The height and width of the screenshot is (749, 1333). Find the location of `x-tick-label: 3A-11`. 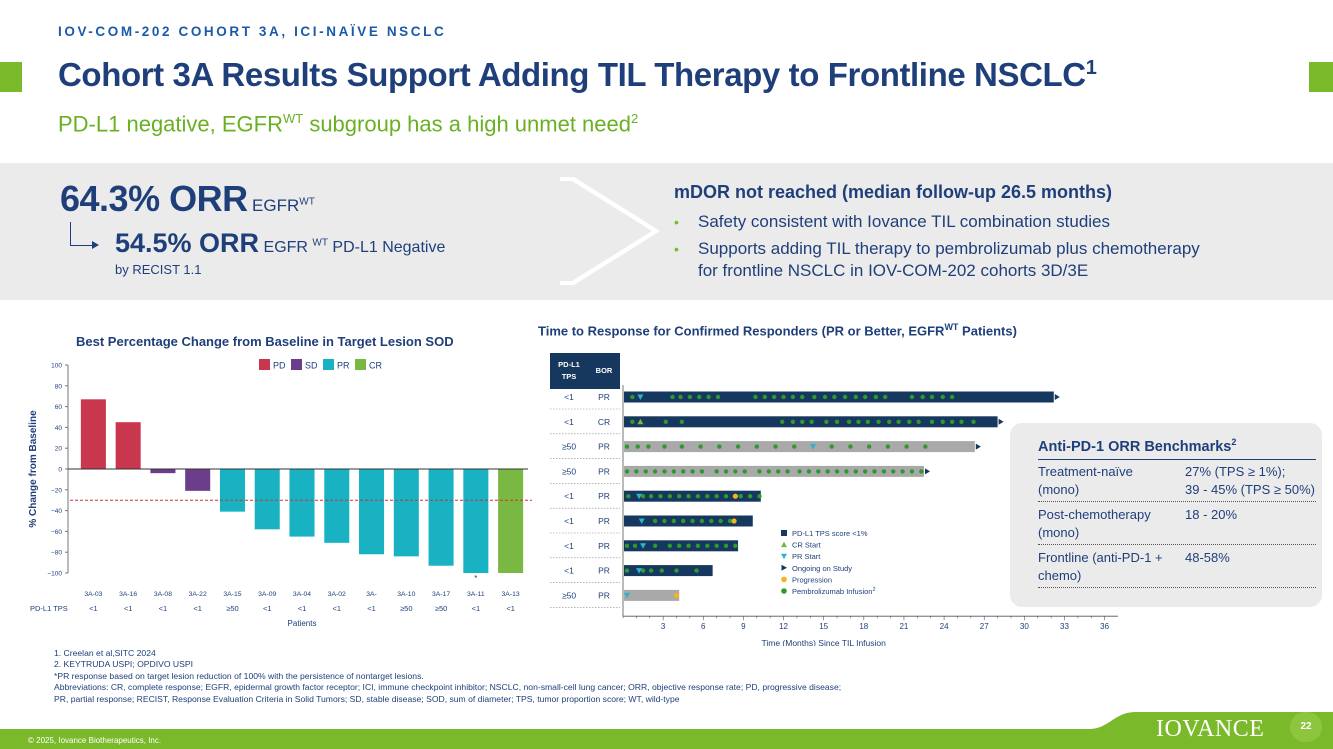

x-tick-label: 3A-11 is located at coordinates (476, 594).